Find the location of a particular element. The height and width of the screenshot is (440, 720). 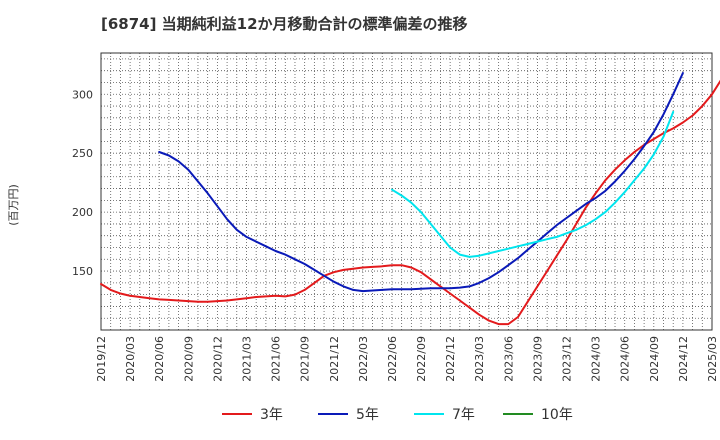

y-tick-label: 250 is located at coordinates (82, 153).